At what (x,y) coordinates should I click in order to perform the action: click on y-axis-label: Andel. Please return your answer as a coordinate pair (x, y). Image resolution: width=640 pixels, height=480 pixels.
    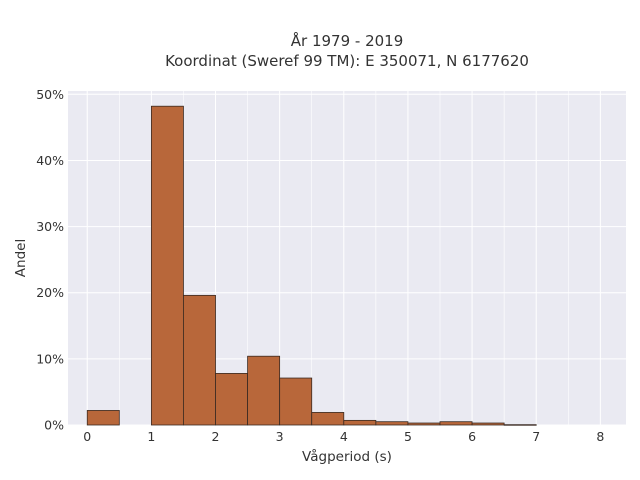
    Looking at the image, I should click on (21, 258).